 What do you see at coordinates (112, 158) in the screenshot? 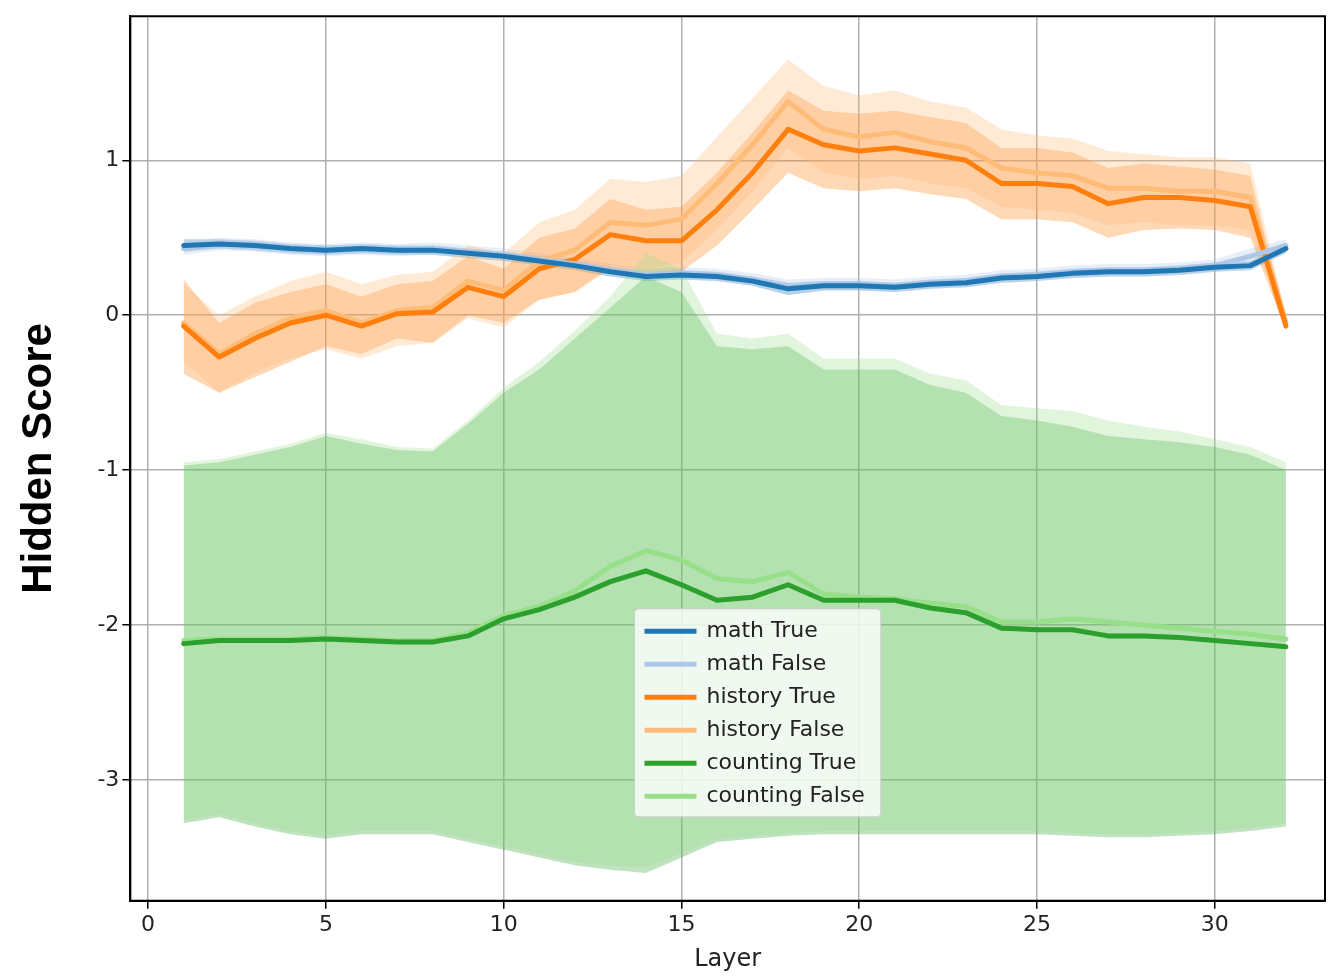
I see `y-tick-label: 1` at bounding box center [112, 158].